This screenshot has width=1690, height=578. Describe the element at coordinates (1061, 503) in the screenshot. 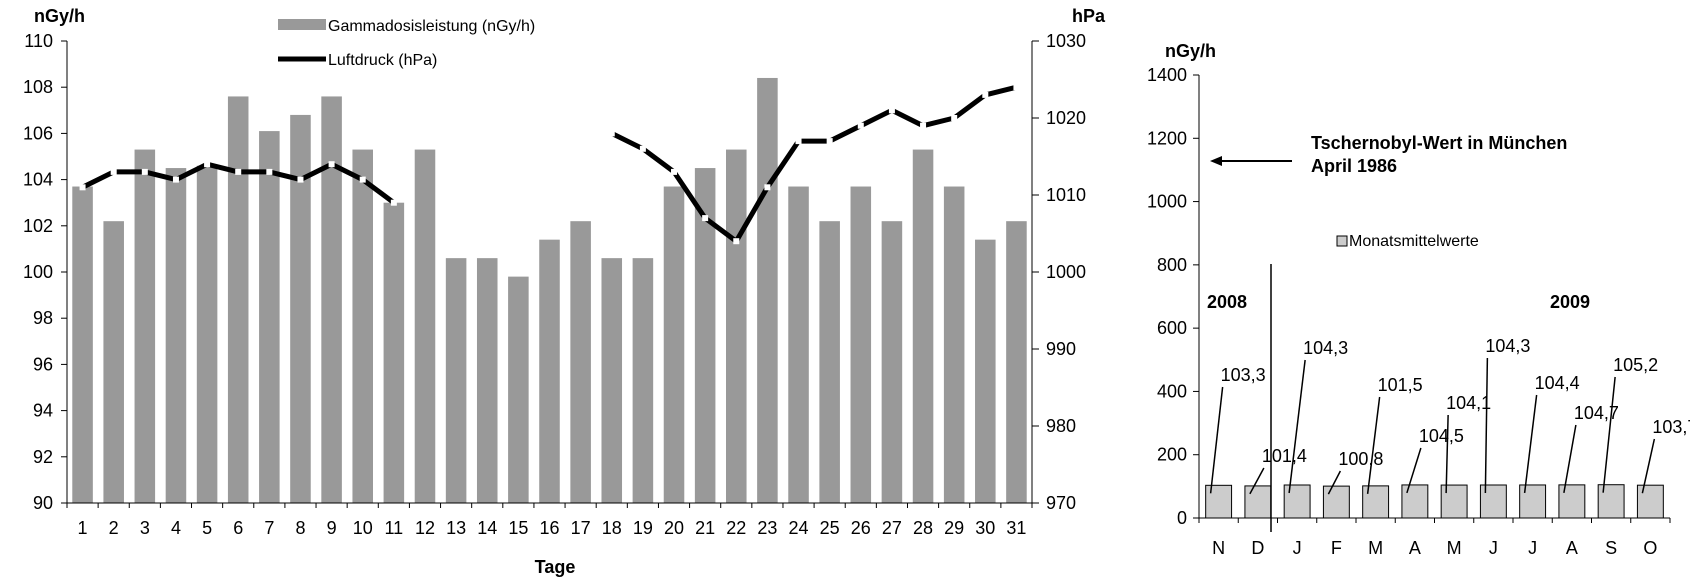

I see `right-tick-label: 970` at that location.